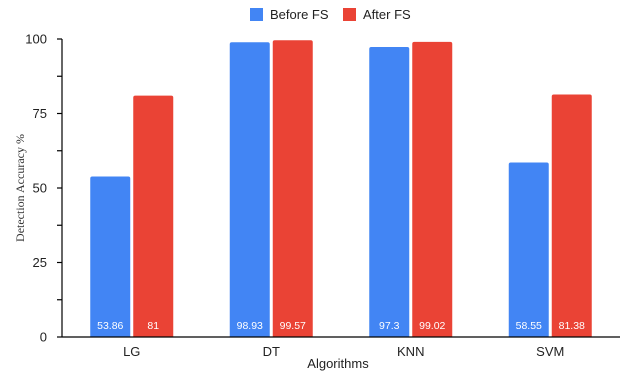  Describe the element at coordinates (432, 326) in the screenshot. I see `data-label: 99.02` at that location.